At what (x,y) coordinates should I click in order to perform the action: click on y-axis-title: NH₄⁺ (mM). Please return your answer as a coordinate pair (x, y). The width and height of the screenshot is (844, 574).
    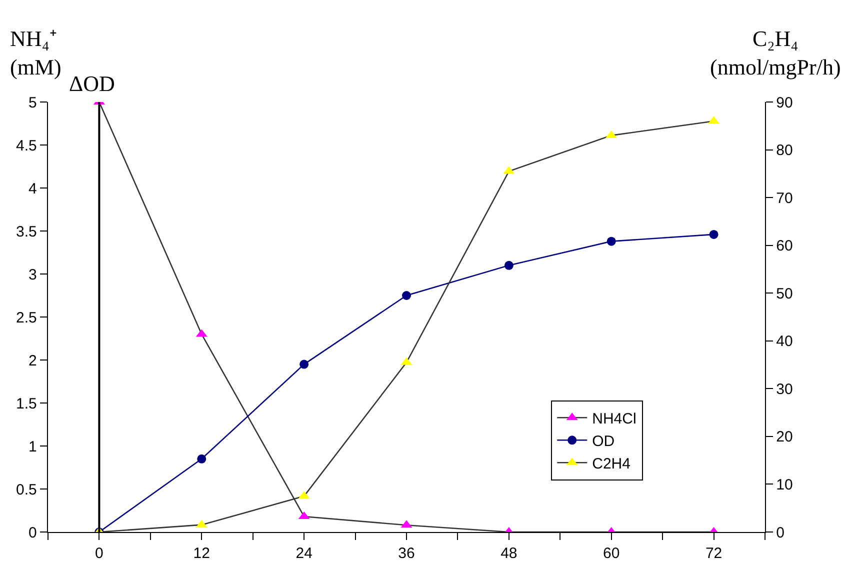
    Looking at the image, I should click on (36, 53).